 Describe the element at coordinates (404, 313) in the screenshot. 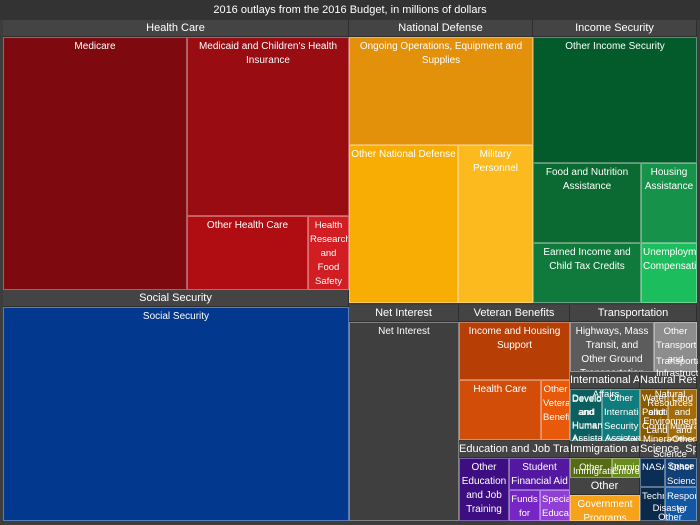

I see `treemap-group-header-net-interest: Net Interest` at that location.